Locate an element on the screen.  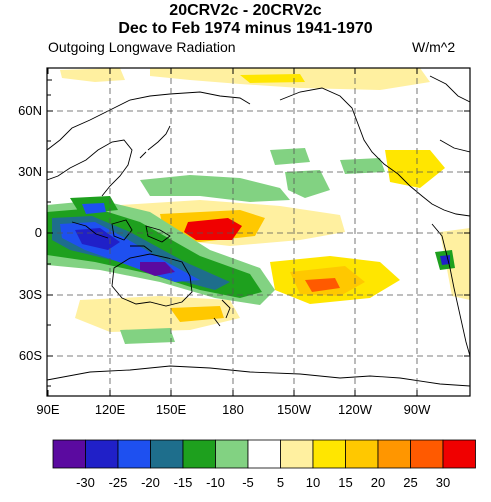
lon-label-90e: 90E is located at coordinates (48, 409).